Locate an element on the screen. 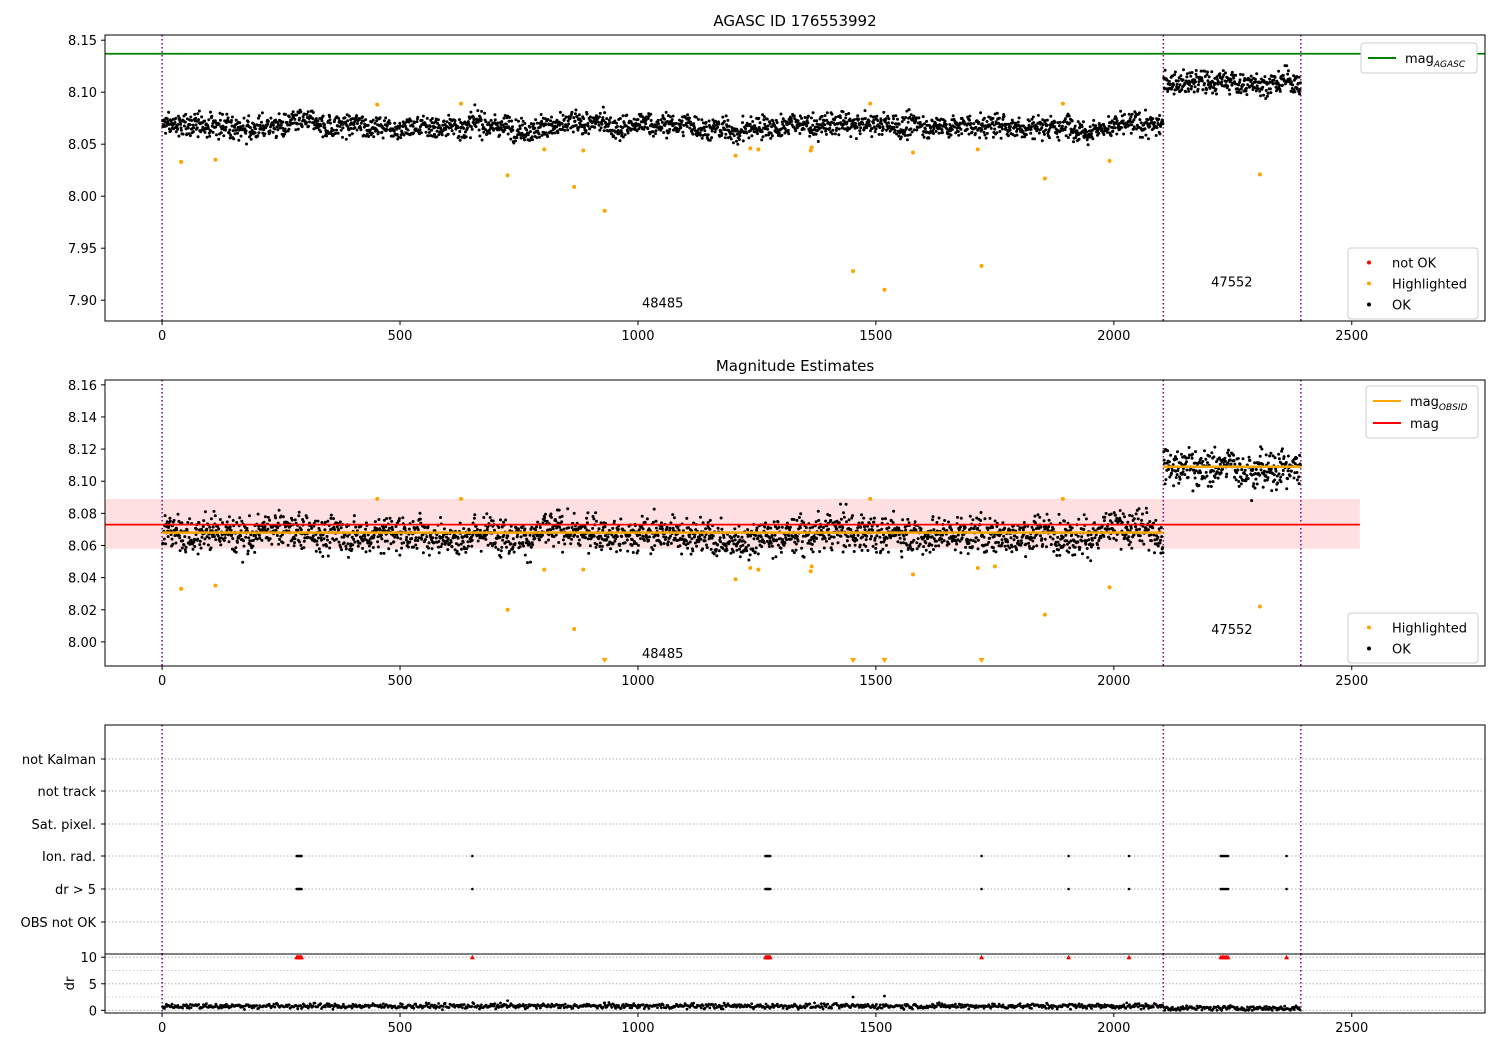 This screenshot has width=1500, height=1054. y-tick-label: 7.95 is located at coordinates (82, 249).